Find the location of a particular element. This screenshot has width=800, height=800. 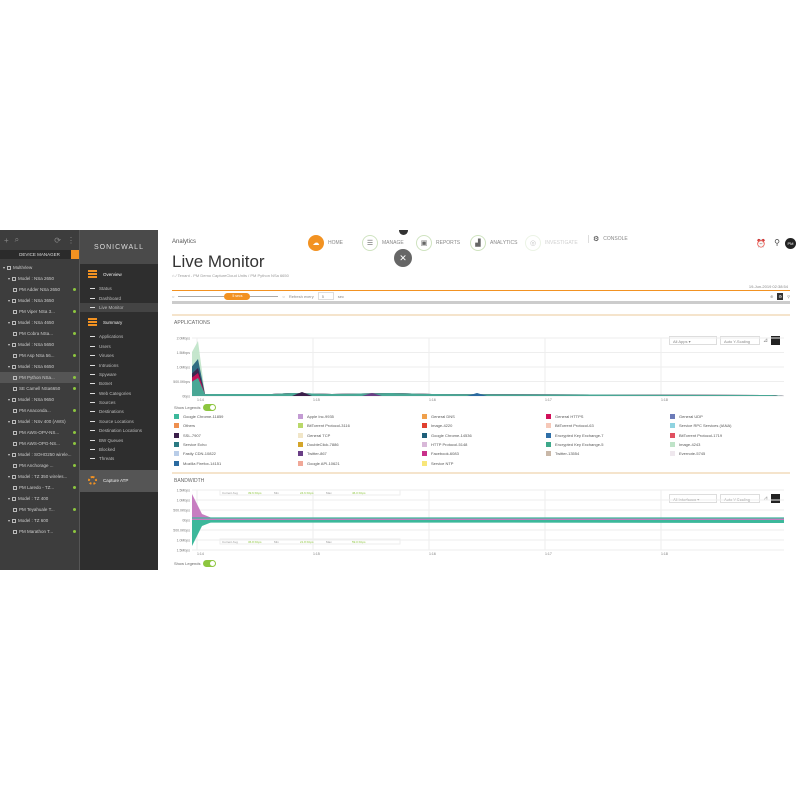

tree-item: SE Camell NSa6650 is located at coordinates (39, 388).